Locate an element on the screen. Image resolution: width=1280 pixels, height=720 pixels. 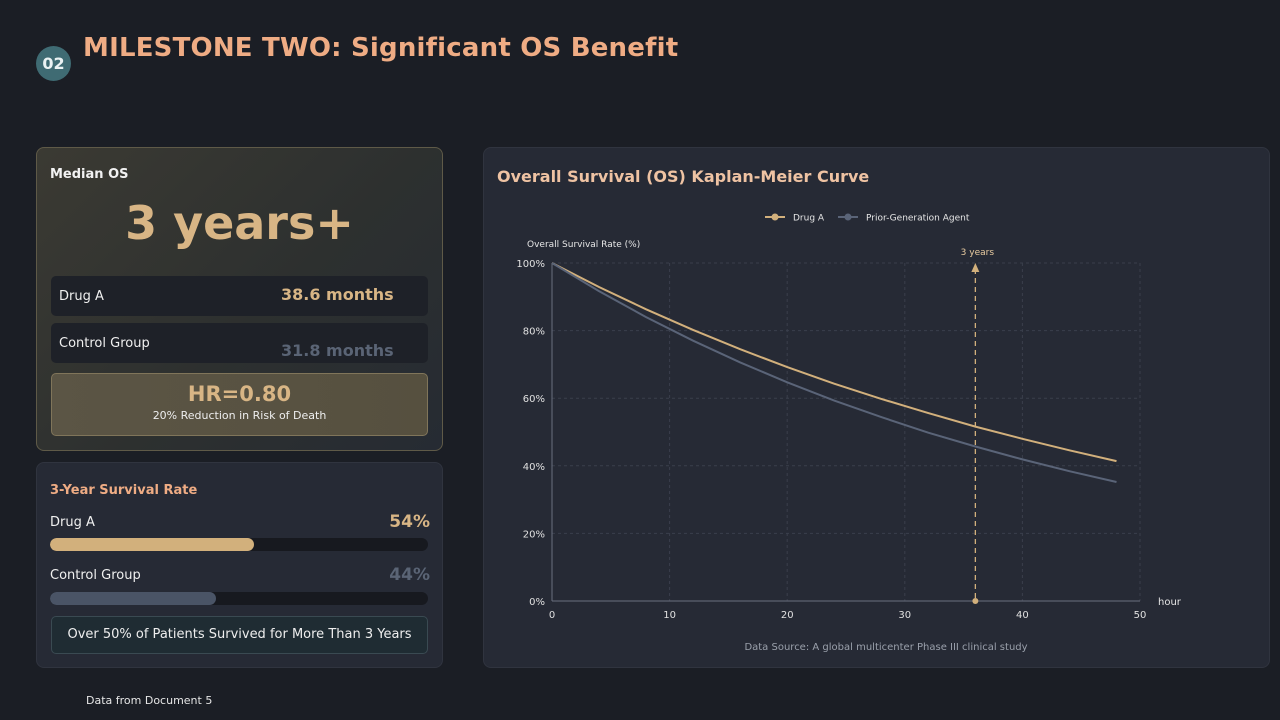
footer-note: Data from Document 5 is located at coordinates (149, 700).